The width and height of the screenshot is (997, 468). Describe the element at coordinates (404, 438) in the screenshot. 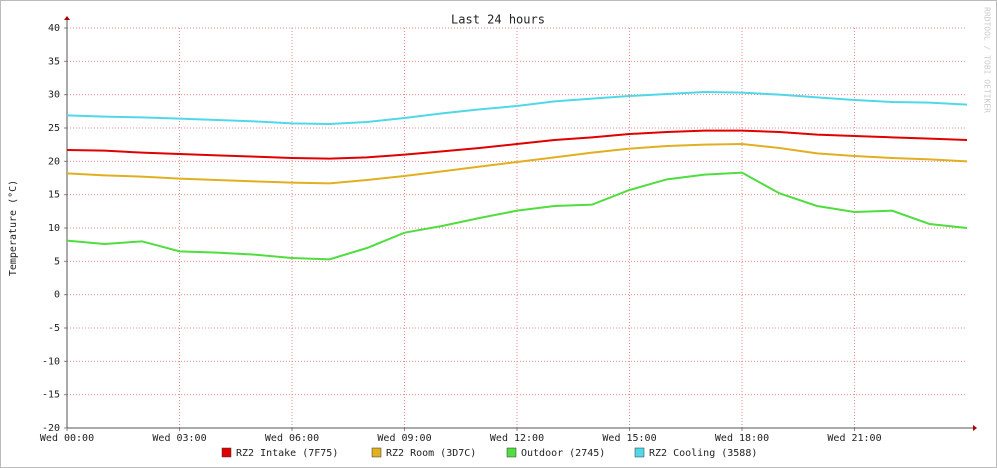

I see `x-tick-label: Wed 09:00` at that location.